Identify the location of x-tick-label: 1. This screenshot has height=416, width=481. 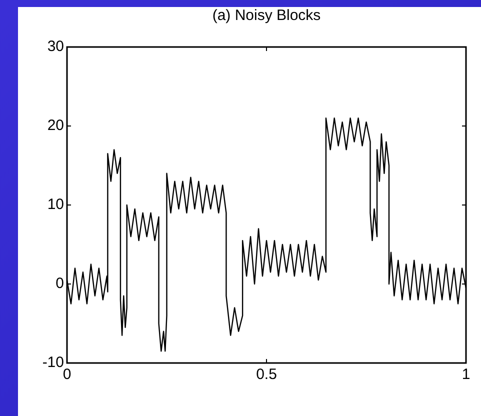
(466, 375).